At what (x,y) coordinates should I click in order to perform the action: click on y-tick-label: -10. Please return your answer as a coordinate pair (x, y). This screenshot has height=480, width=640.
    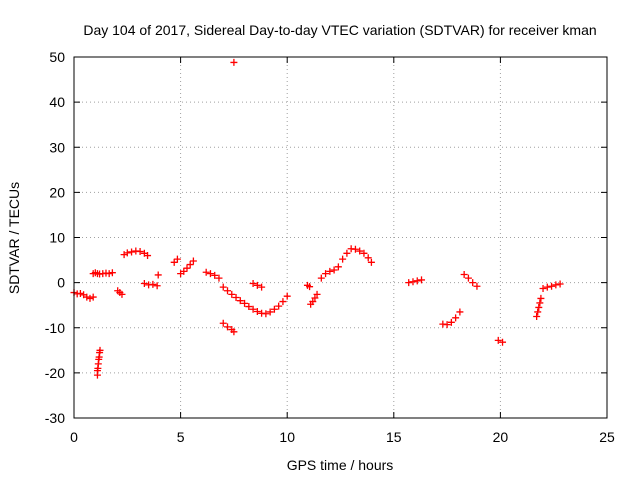
    Looking at the image, I should click on (55, 328).